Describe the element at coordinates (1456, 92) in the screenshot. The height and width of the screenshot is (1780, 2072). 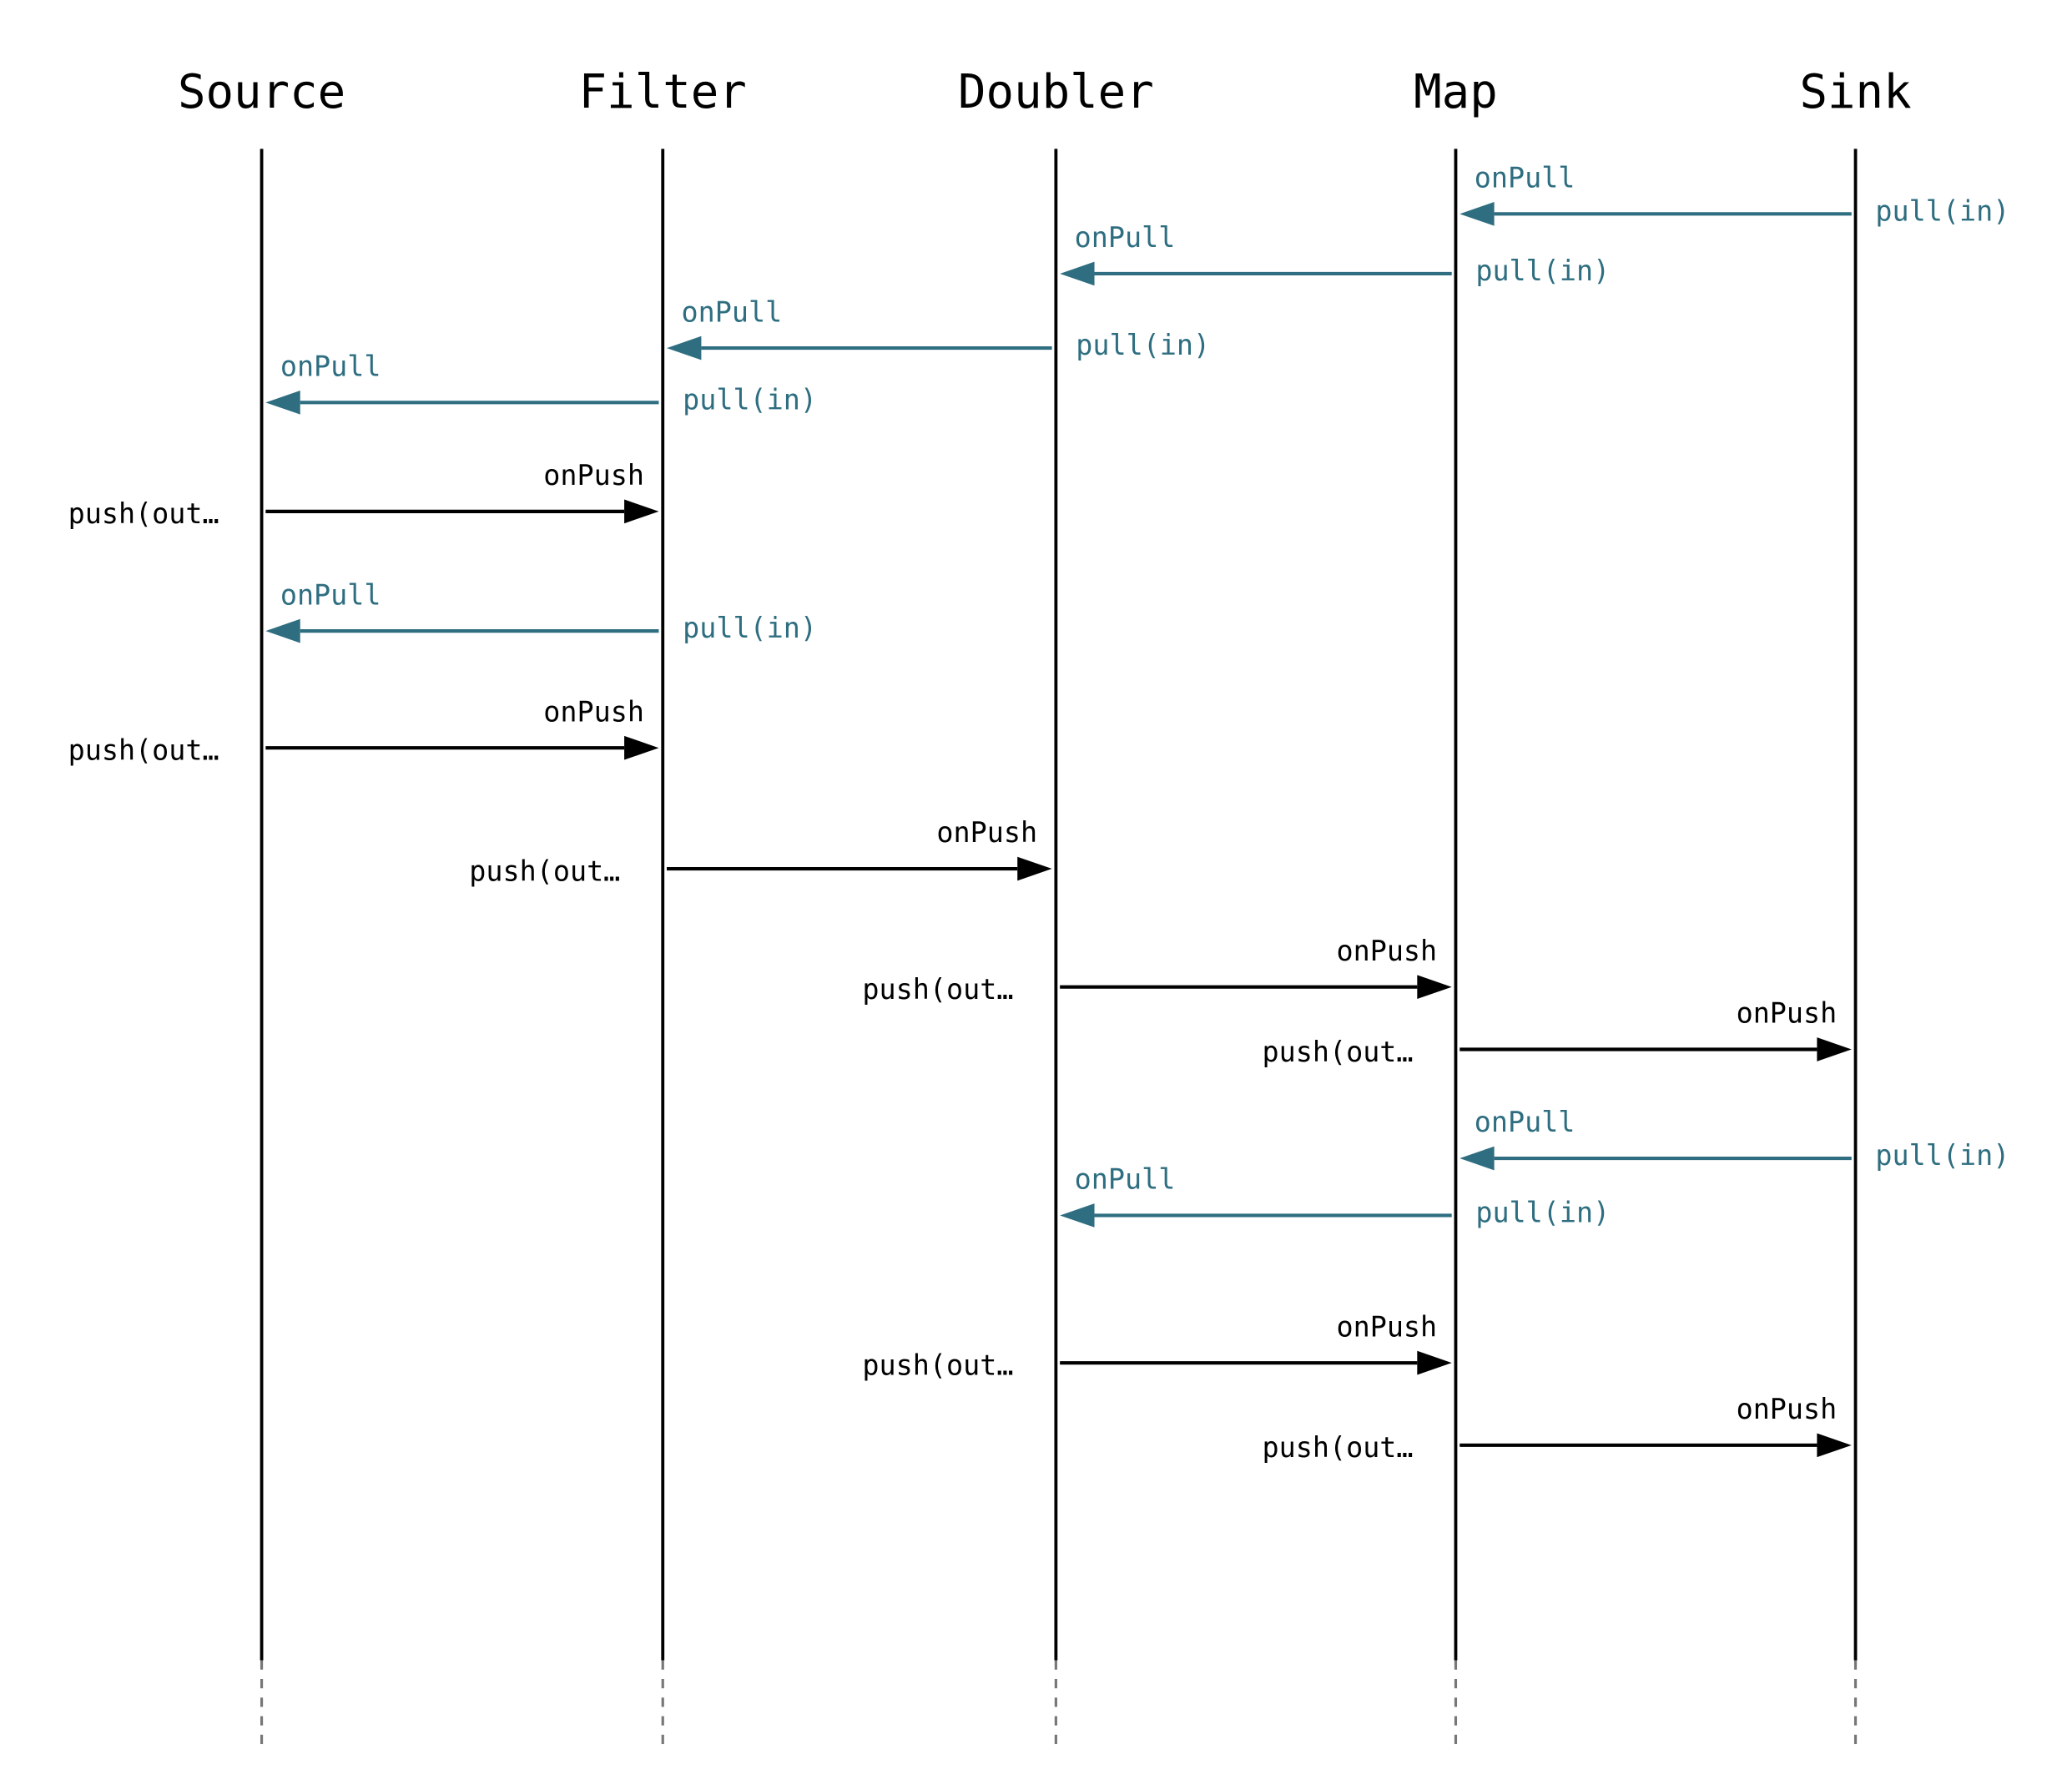
I see `participant-map: Map` at that location.